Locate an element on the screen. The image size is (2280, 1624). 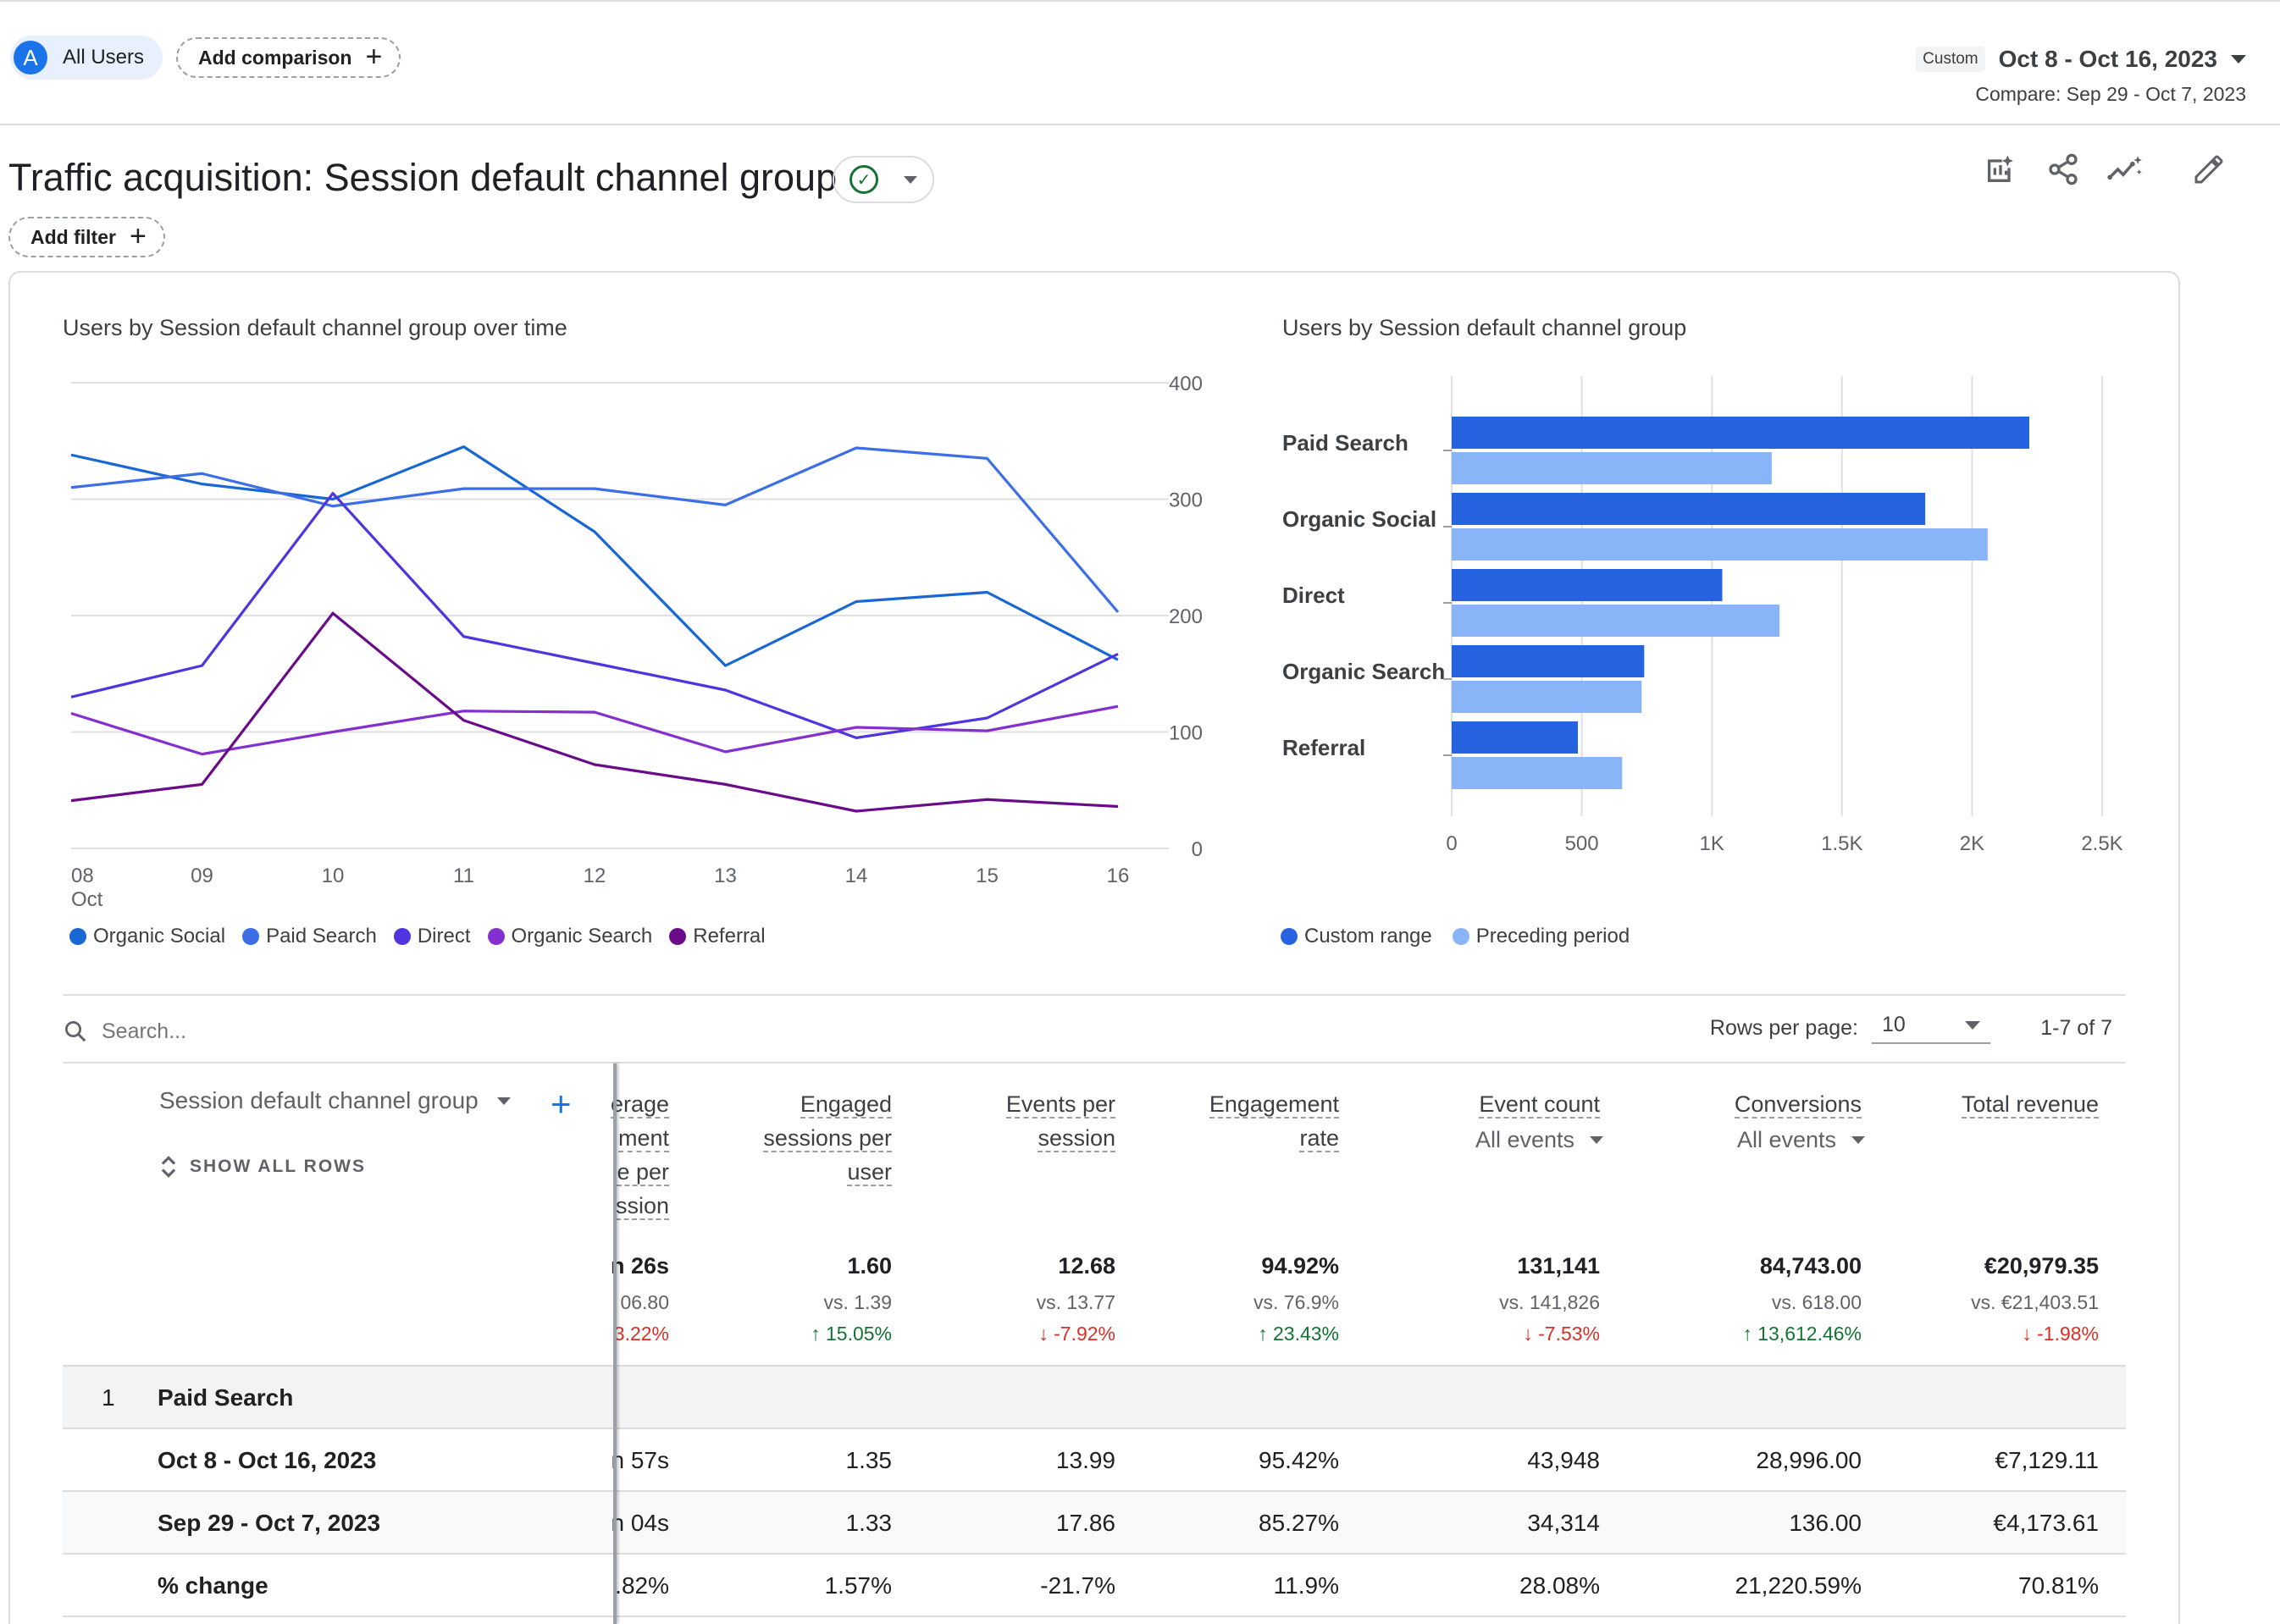
column-header-text: rate is located at coordinates (1319, 1138).